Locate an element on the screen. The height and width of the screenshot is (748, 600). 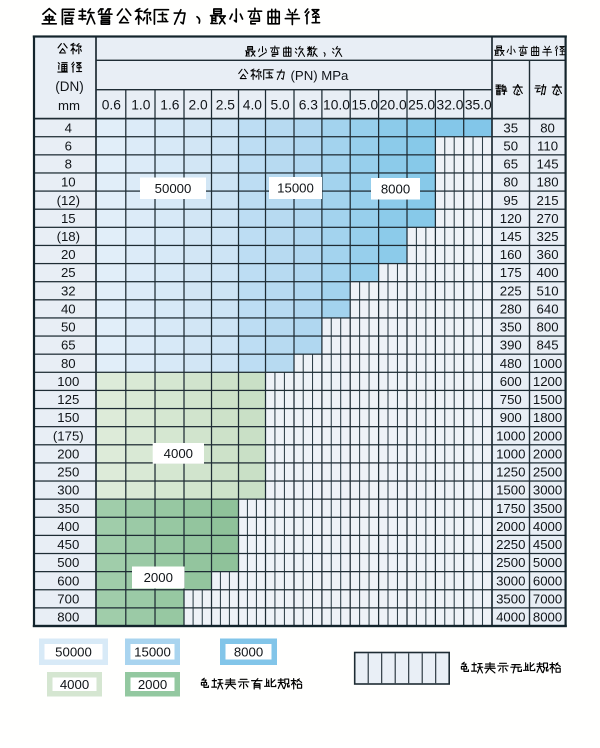
svg-text: 40 is located at coordinates (68, 308).